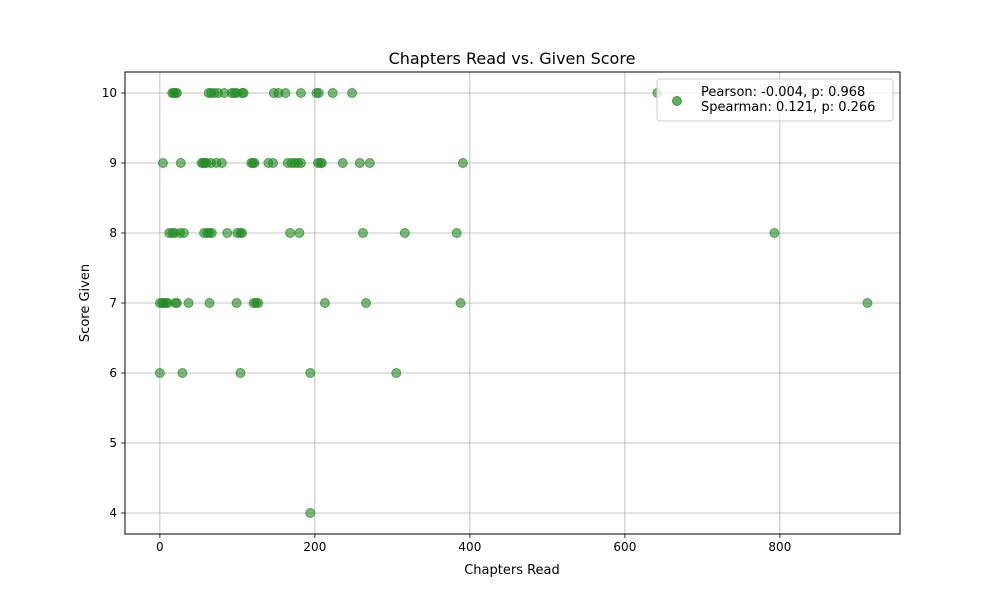  Describe the element at coordinates (469, 547) in the screenshot. I see `x-tick-label: 400` at that location.